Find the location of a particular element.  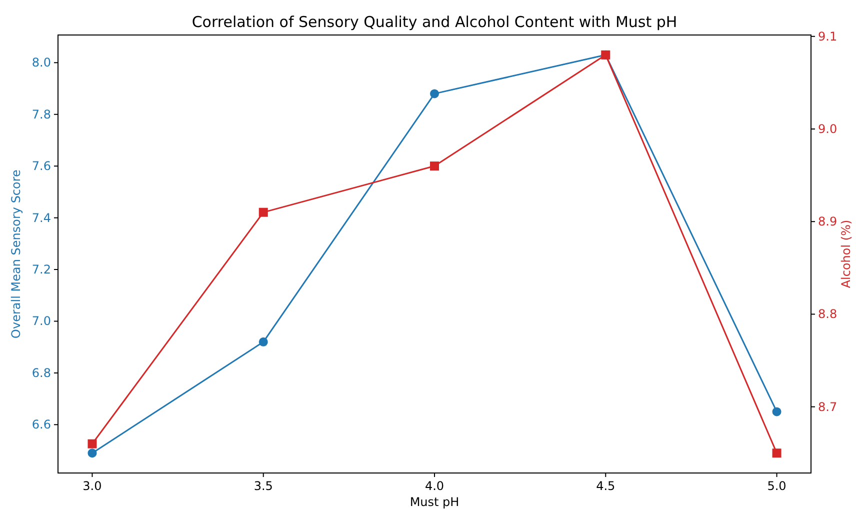

y2-tick-label: 8.8 is located at coordinates (828, 314).